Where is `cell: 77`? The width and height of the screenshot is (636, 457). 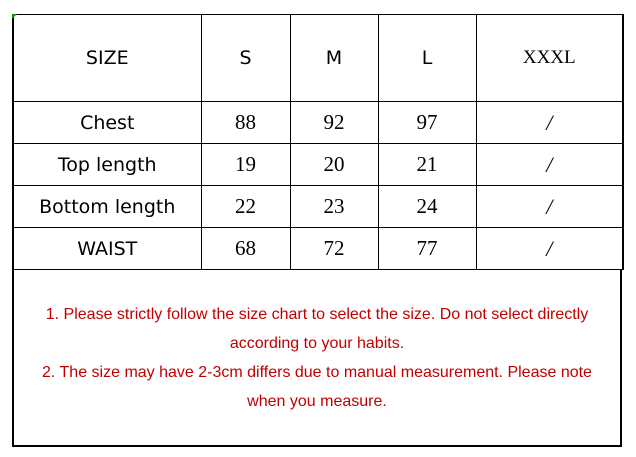 cell: 77 is located at coordinates (427, 248).